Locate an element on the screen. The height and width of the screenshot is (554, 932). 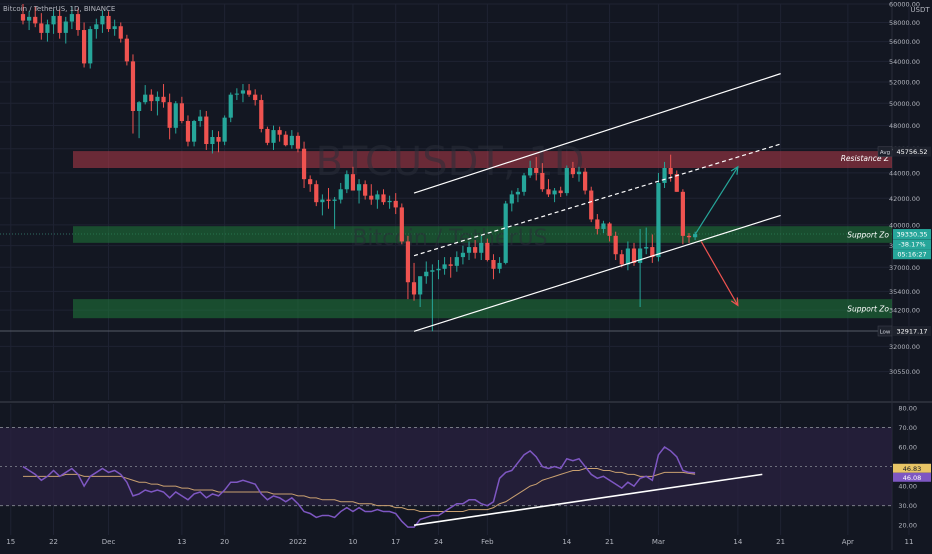
support-zone is located at coordinates (482, 309).